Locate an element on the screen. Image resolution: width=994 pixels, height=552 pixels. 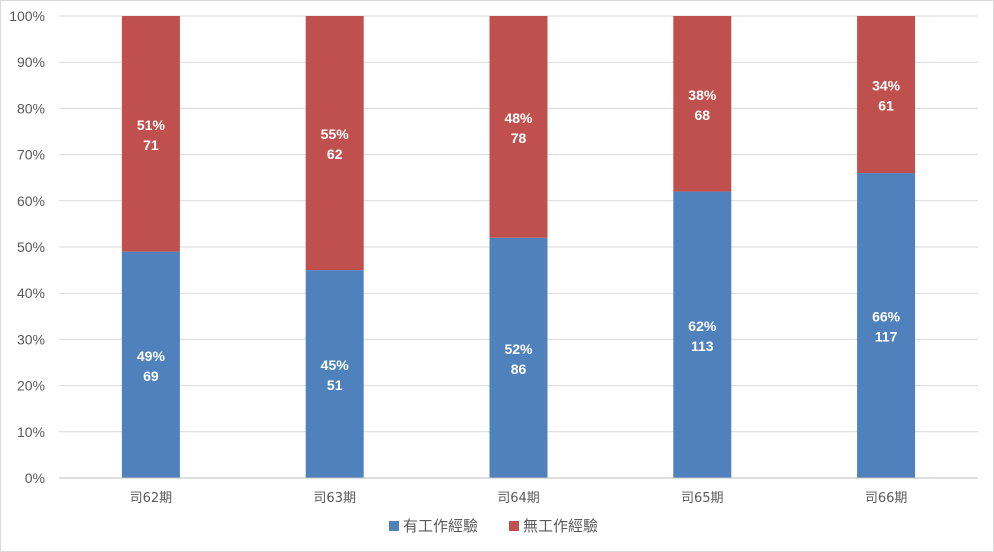
data-label-count: 78 is located at coordinates (519, 138).